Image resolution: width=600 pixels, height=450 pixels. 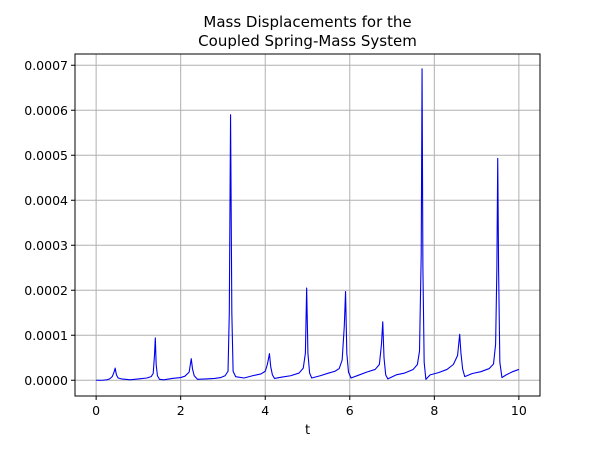 I want to click on x-tick-label: 6, so click(x=350, y=410).